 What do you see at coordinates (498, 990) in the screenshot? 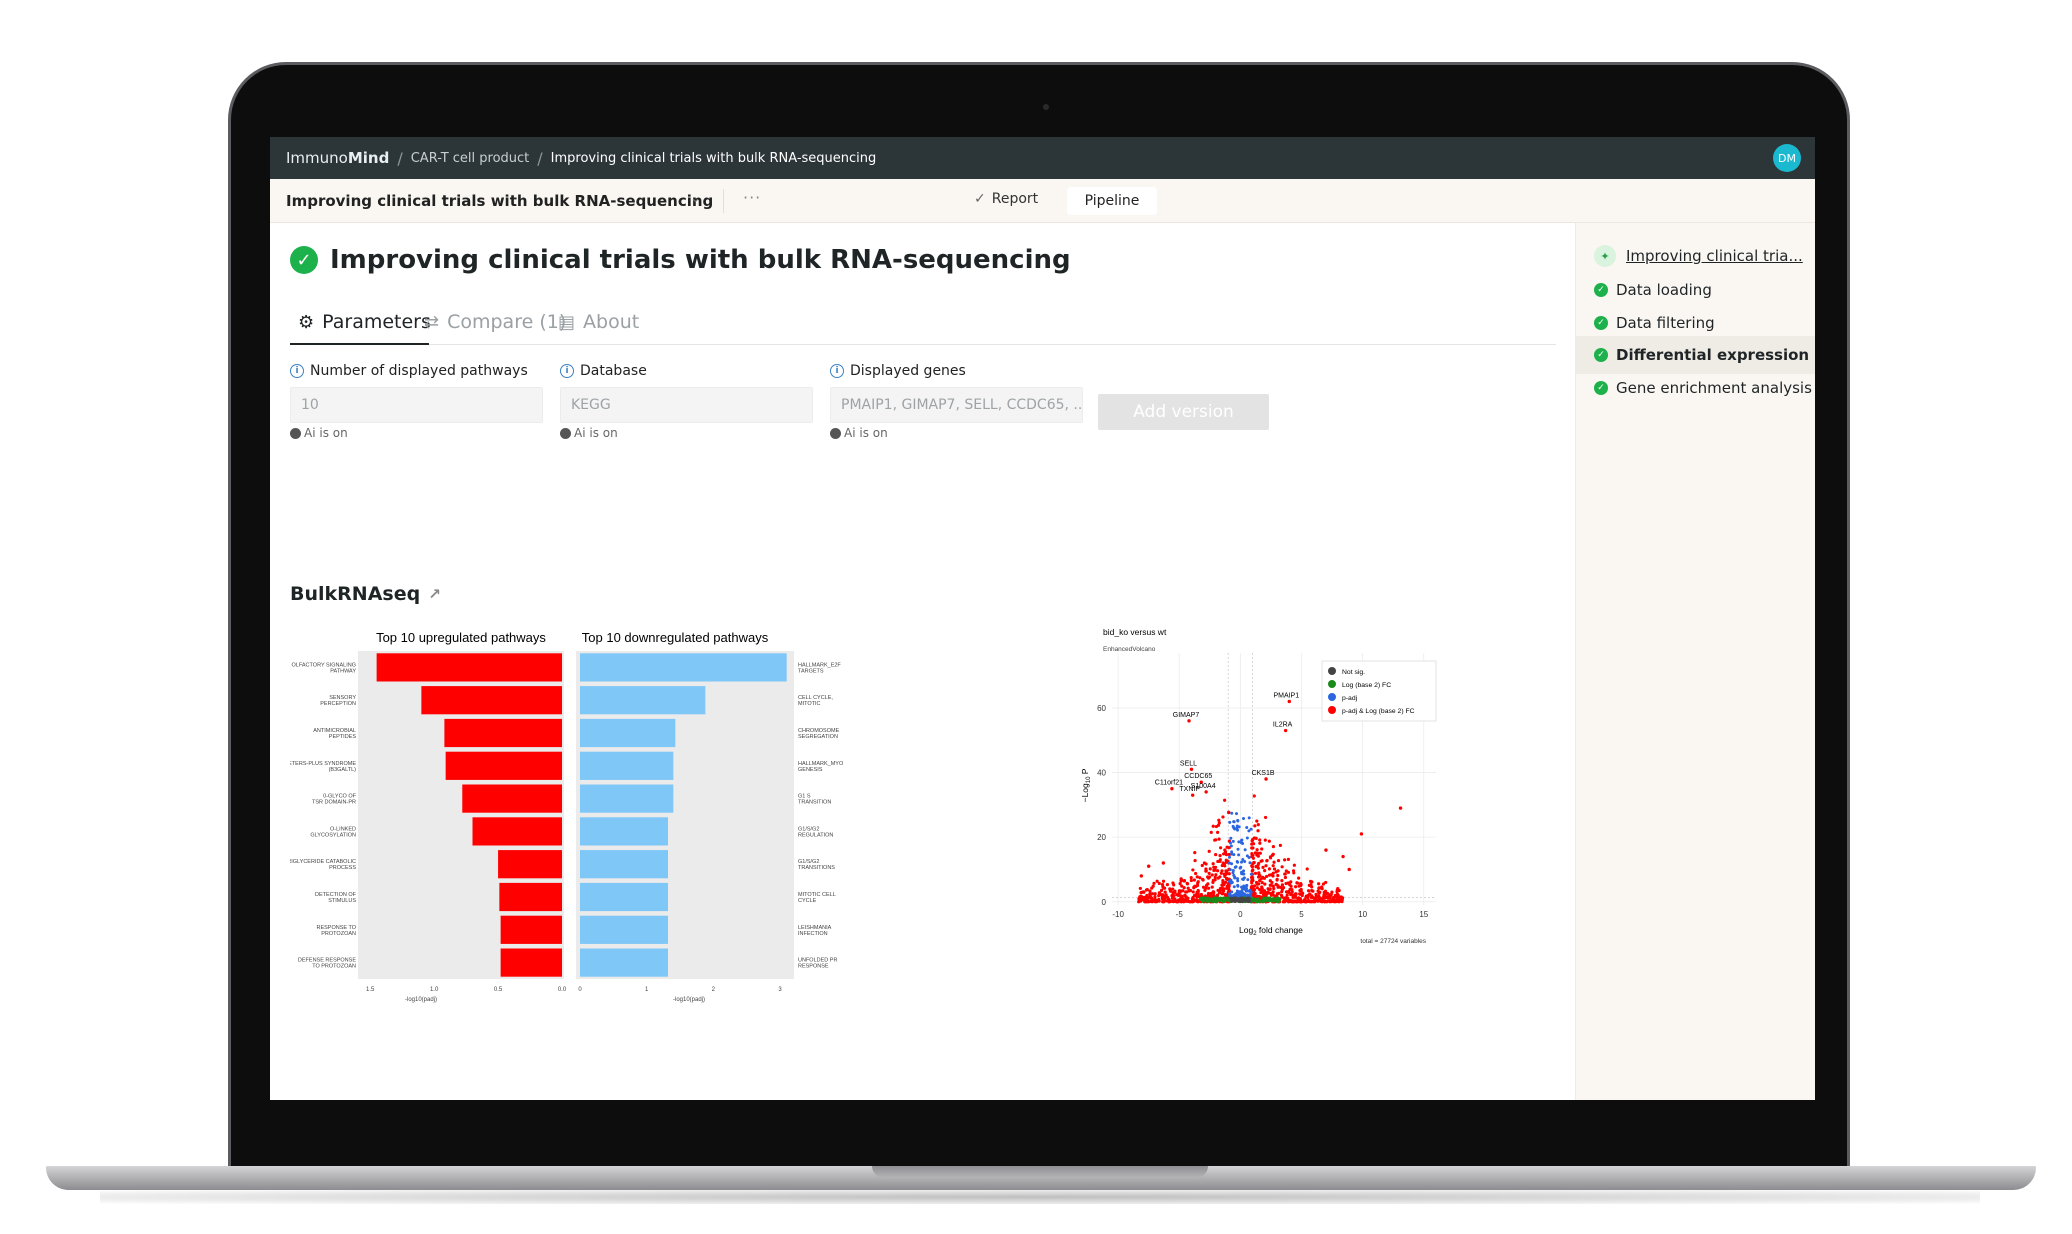
I see `up-tick-label: 0.5` at bounding box center [498, 990].